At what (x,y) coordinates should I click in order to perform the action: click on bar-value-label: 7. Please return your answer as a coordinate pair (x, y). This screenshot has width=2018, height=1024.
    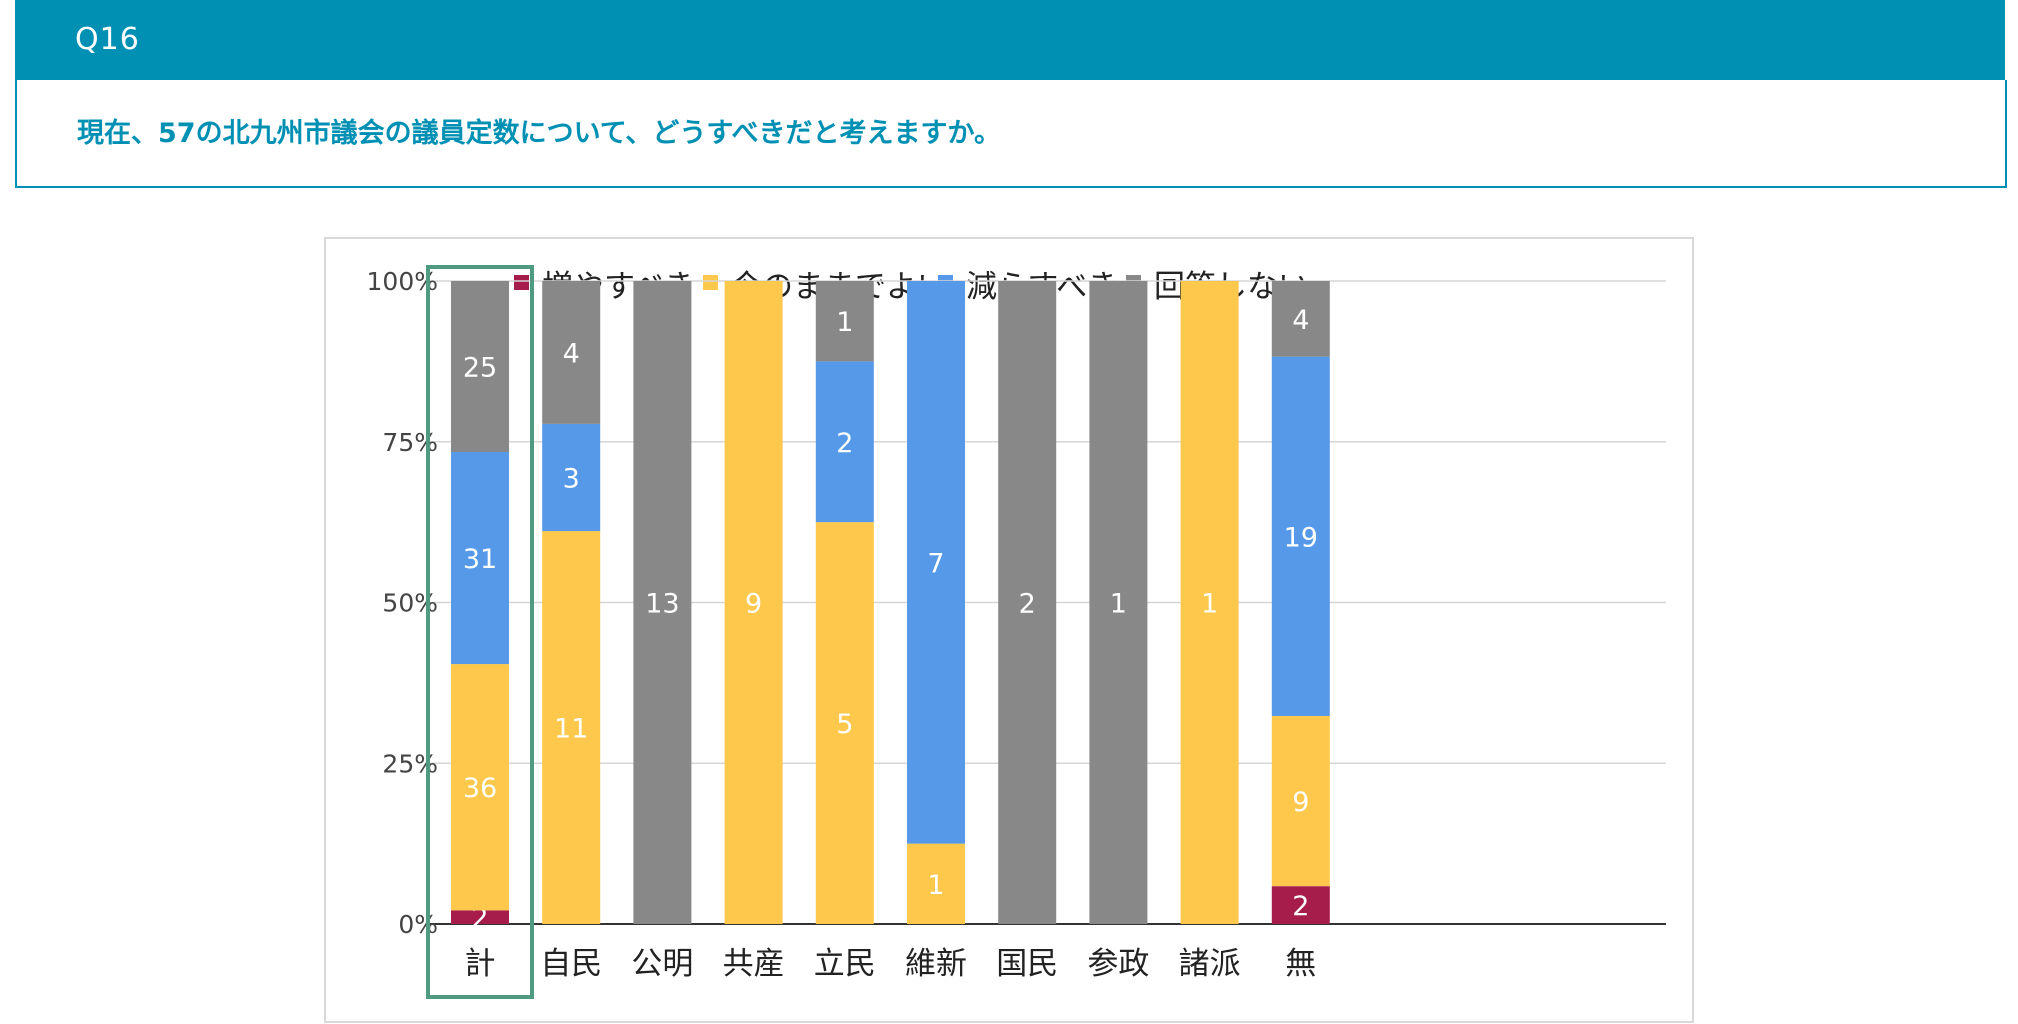
    Looking at the image, I should click on (935, 563).